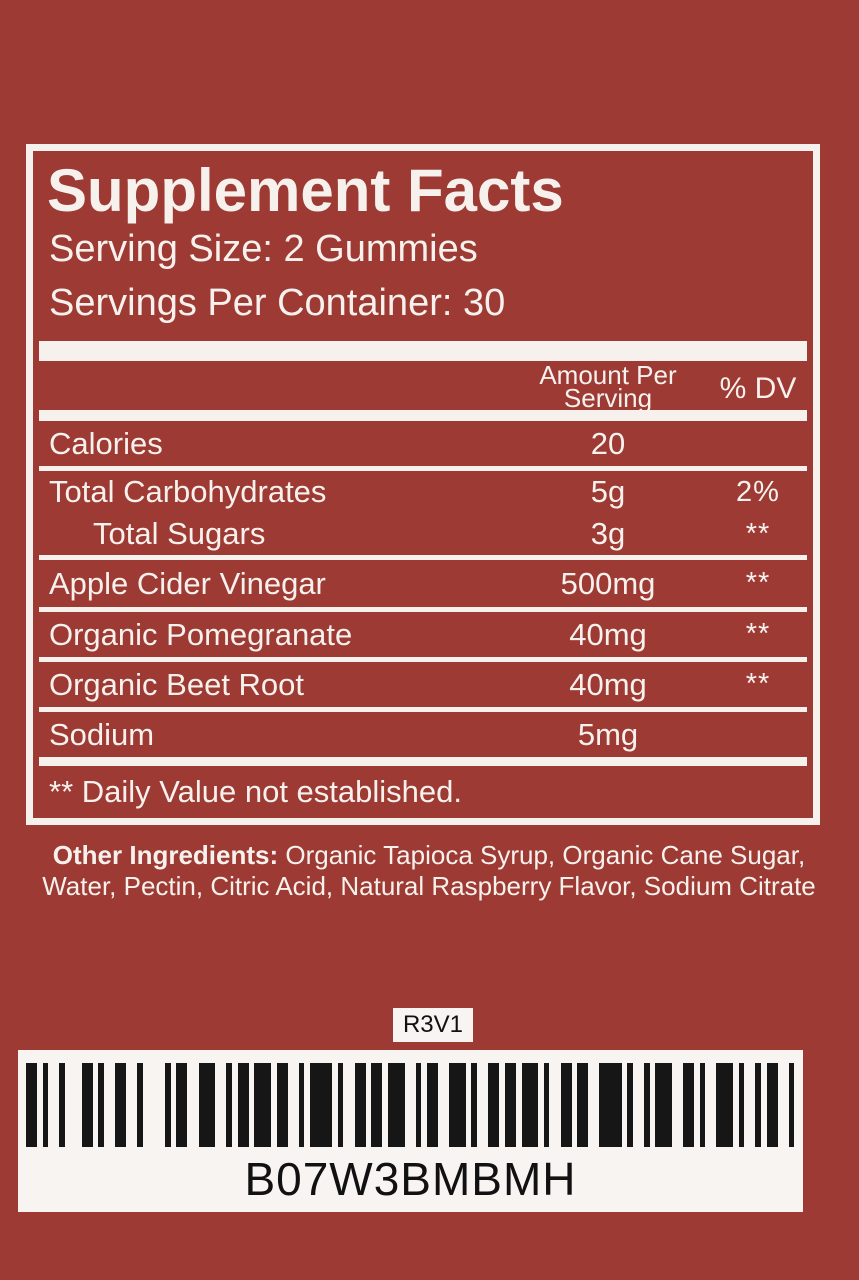 The height and width of the screenshot is (1280, 859). What do you see at coordinates (410, 1179) in the screenshot?
I see `barcode-text: B07W3BMBMH` at bounding box center [410, 1179].